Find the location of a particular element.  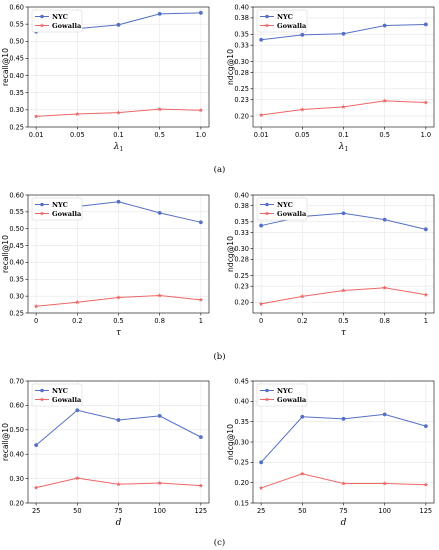

y-tick-label: 0.15 is located at coordinates (241, 503).